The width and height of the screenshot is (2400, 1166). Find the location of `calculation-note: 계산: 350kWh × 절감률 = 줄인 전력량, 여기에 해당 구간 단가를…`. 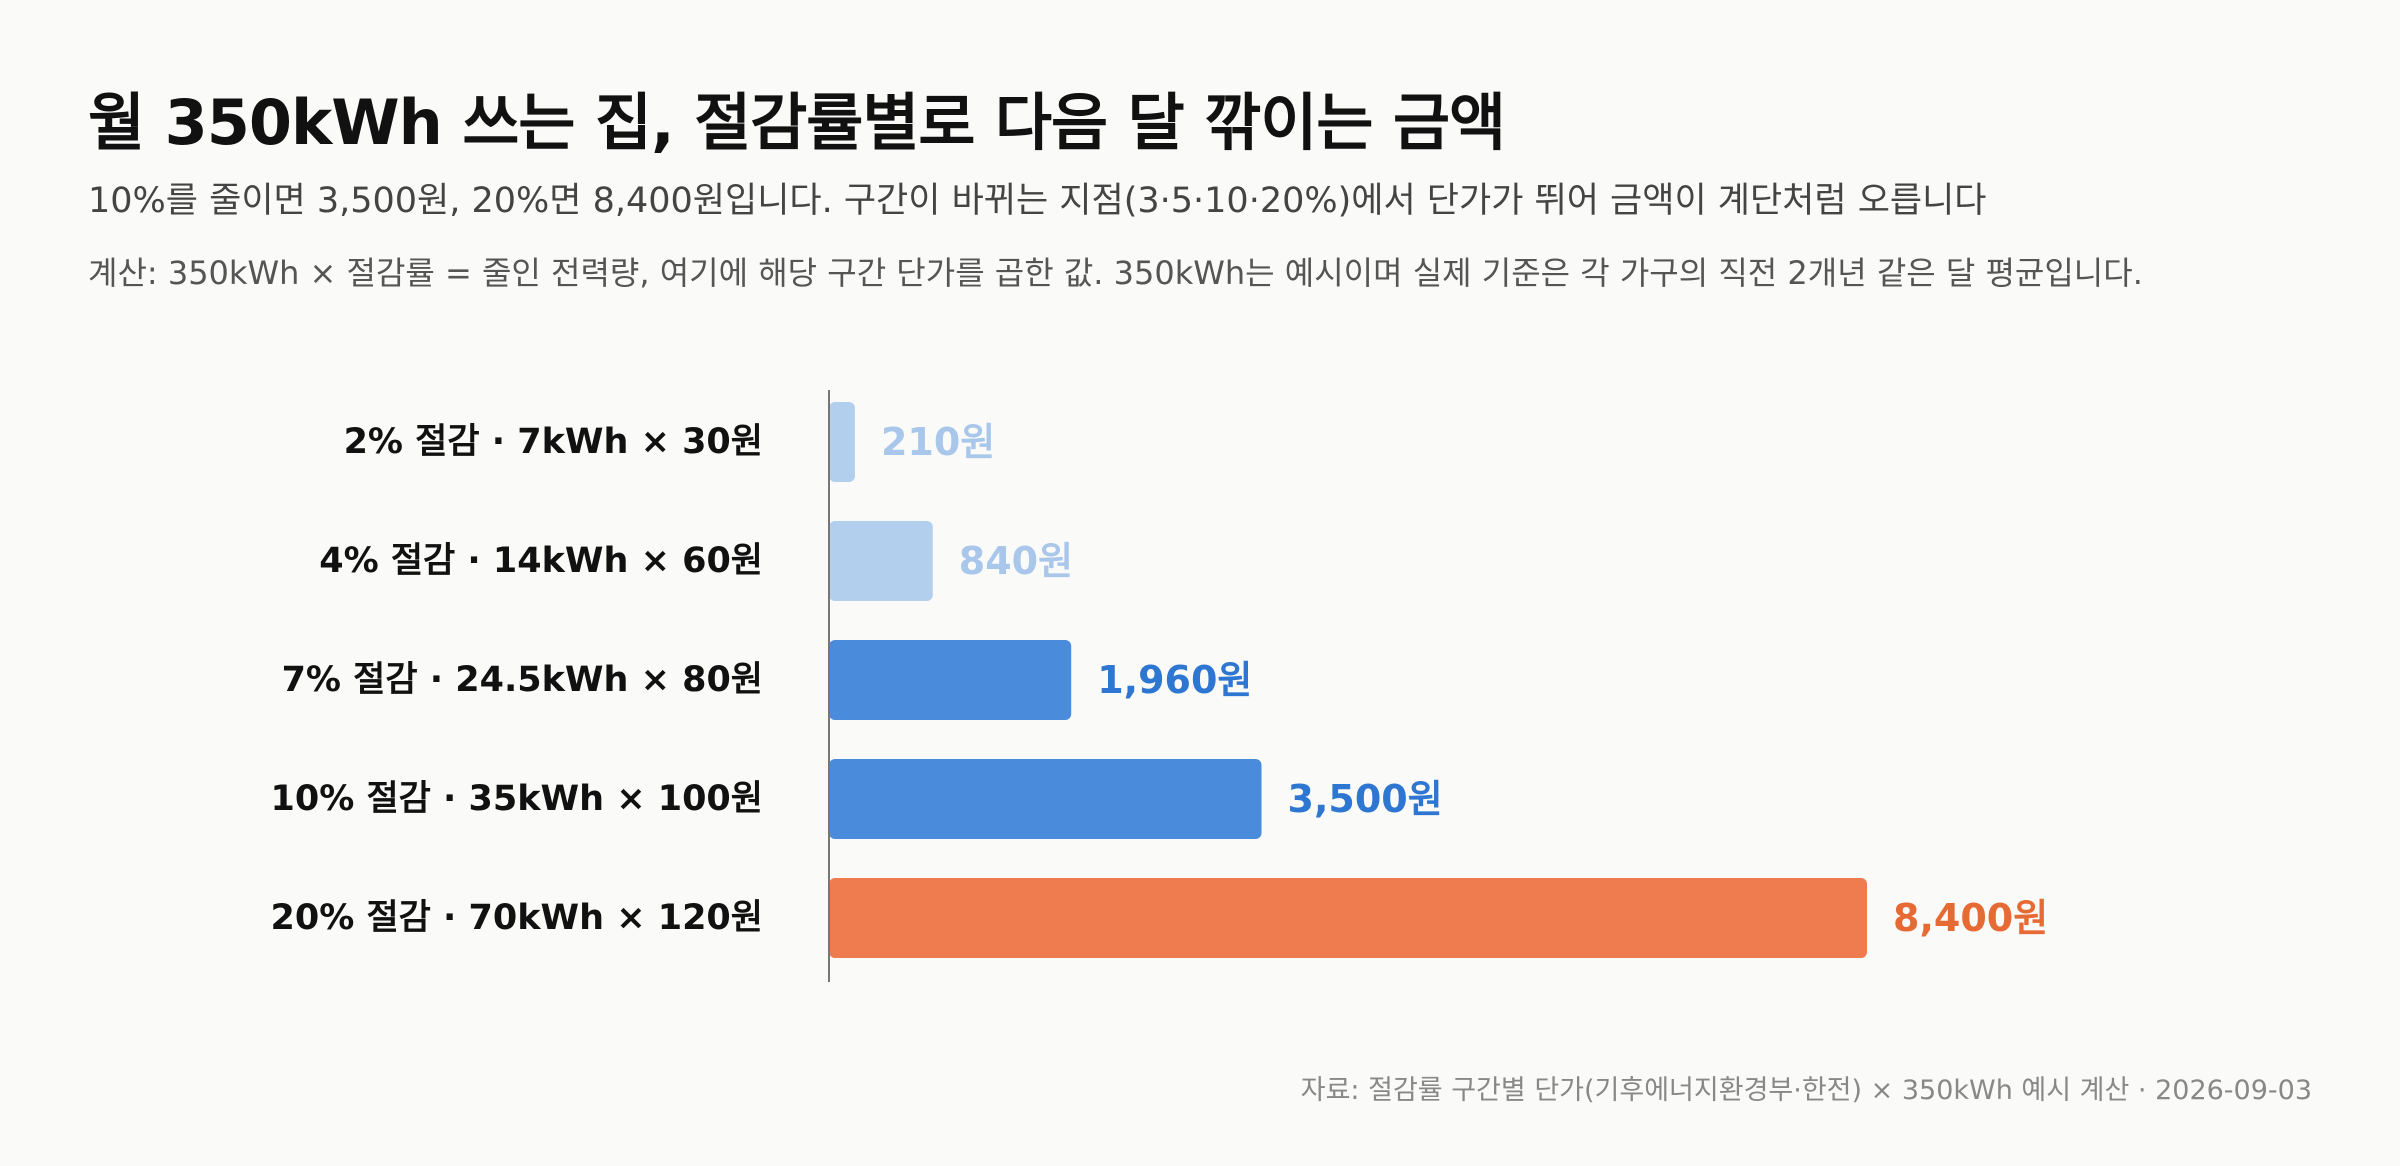

calculation-note: 계산: 350kWh × 절감률 = 줄인 전력량, 여기에 해당 구간 단가를… is located at coordinates (1115, 273).